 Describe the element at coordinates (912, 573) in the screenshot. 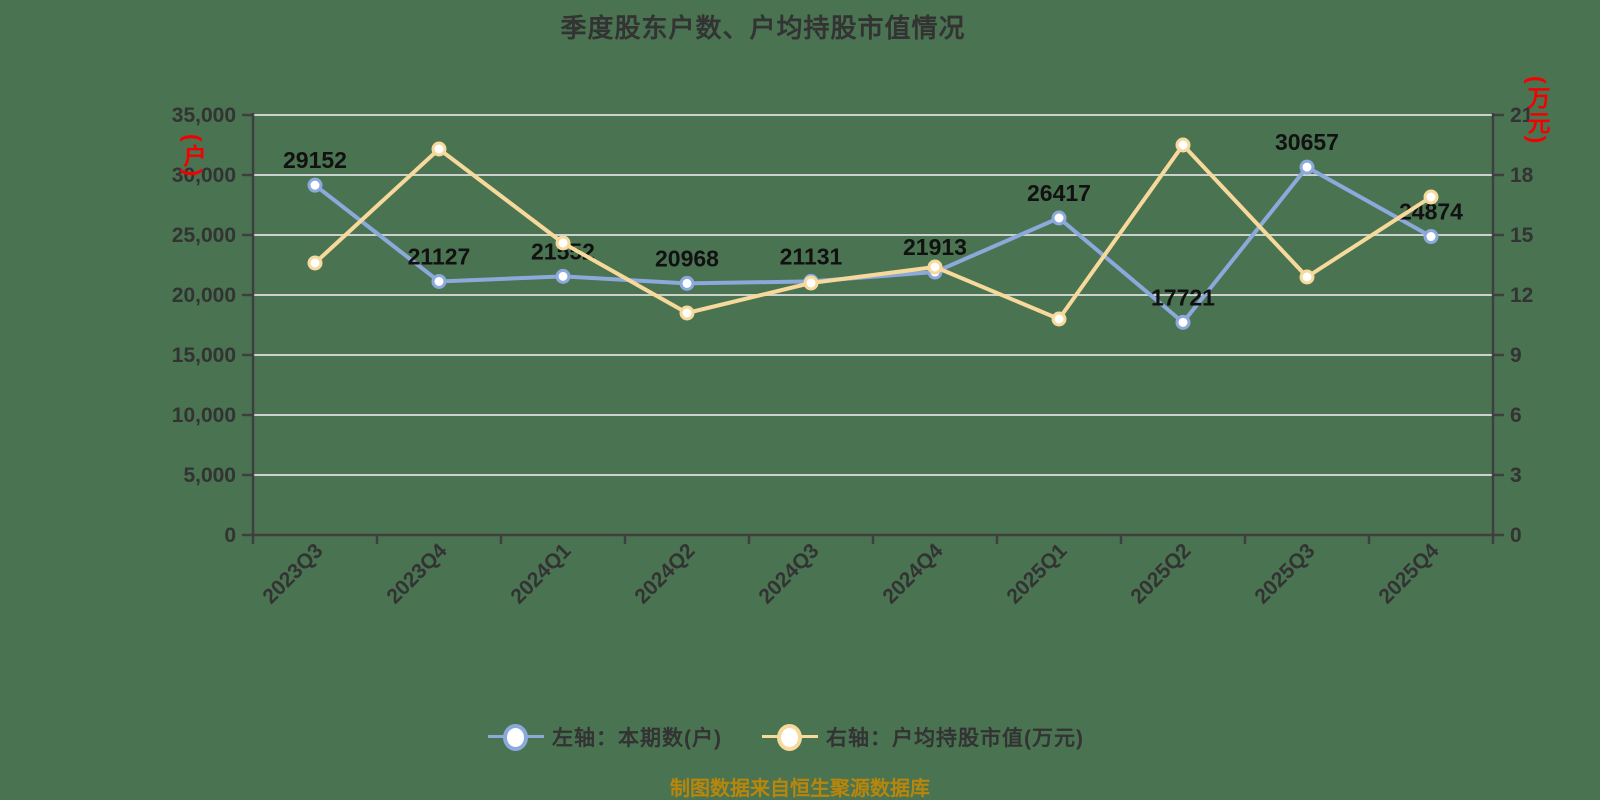

I see `x-axis-category-label: 2024Q4` at that location.